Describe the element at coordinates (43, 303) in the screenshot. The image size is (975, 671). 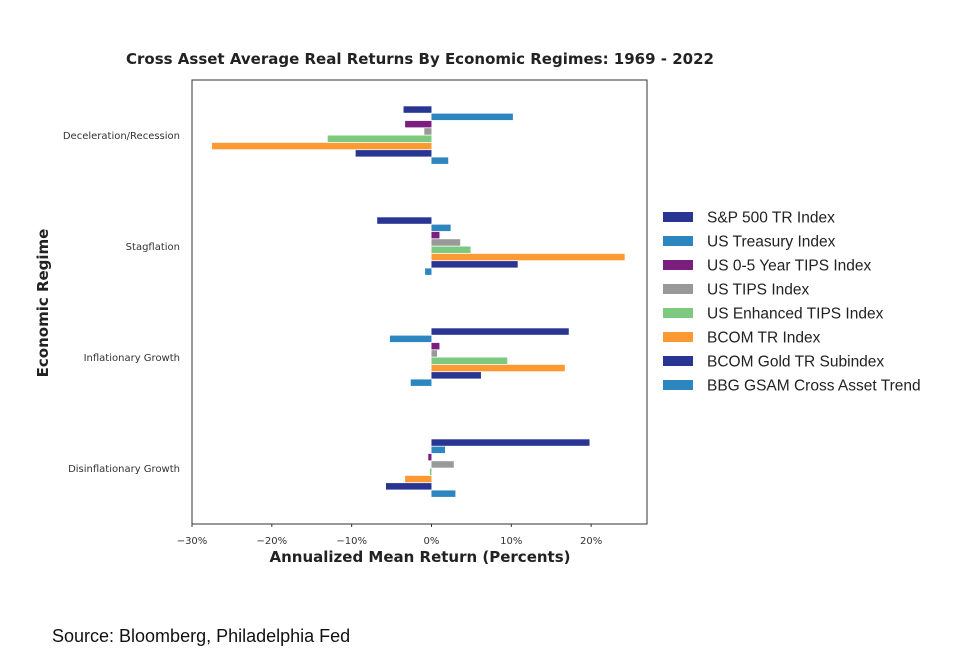
I see `y-axis-label: Economic Regime` at that location.